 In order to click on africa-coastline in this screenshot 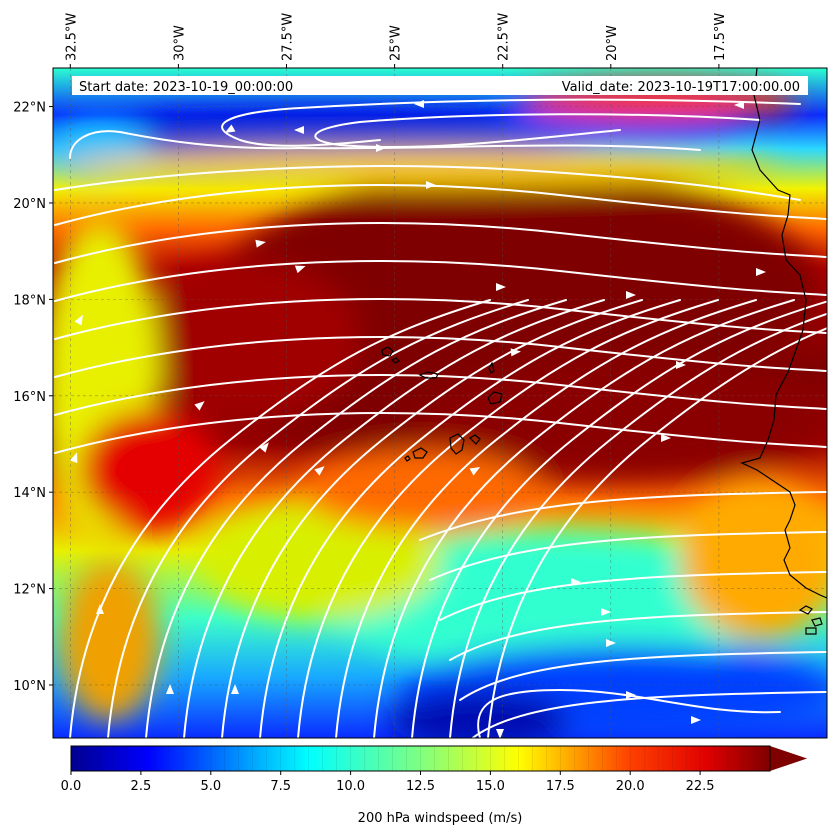, I will do `click(783, 333)`.